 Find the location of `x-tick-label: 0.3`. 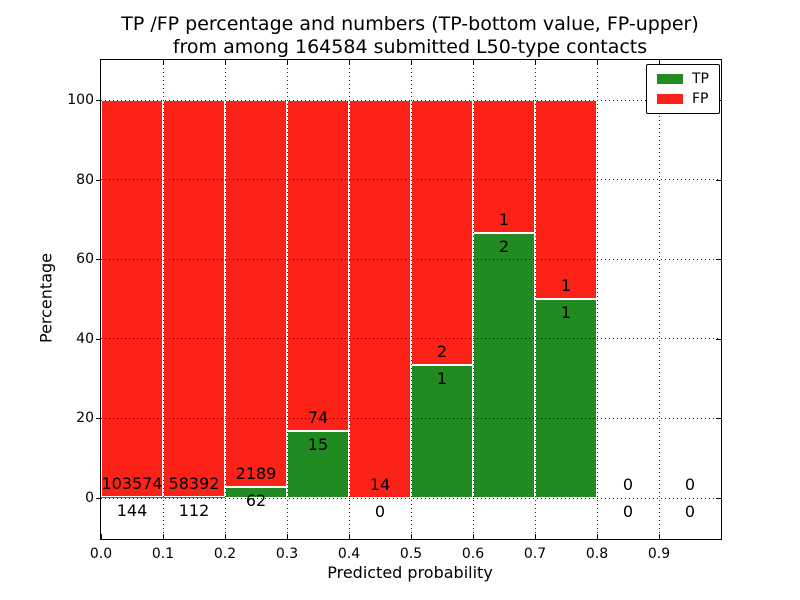

x-tick-label: 0.3 is located at coordinates (287, 554).